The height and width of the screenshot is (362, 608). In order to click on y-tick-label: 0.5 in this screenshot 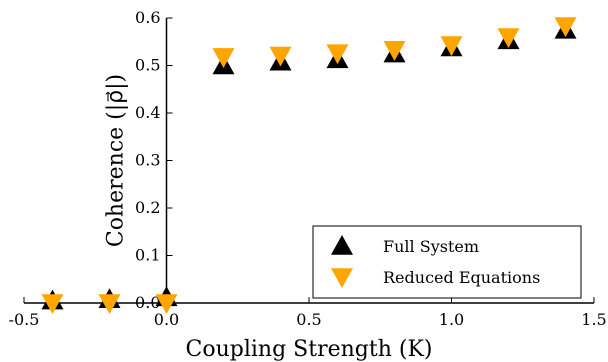, I will do `click(147, 65)`.